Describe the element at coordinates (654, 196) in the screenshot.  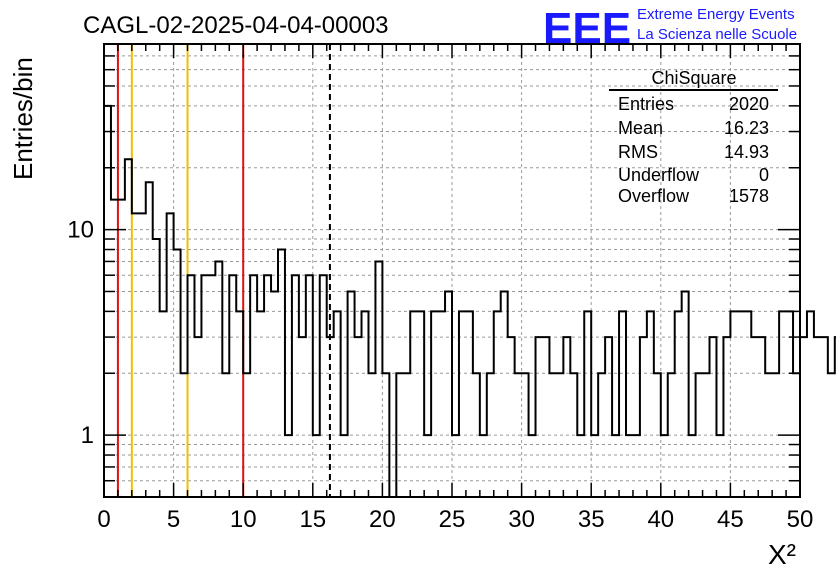
I see `stats-label: Overflow` at that location.